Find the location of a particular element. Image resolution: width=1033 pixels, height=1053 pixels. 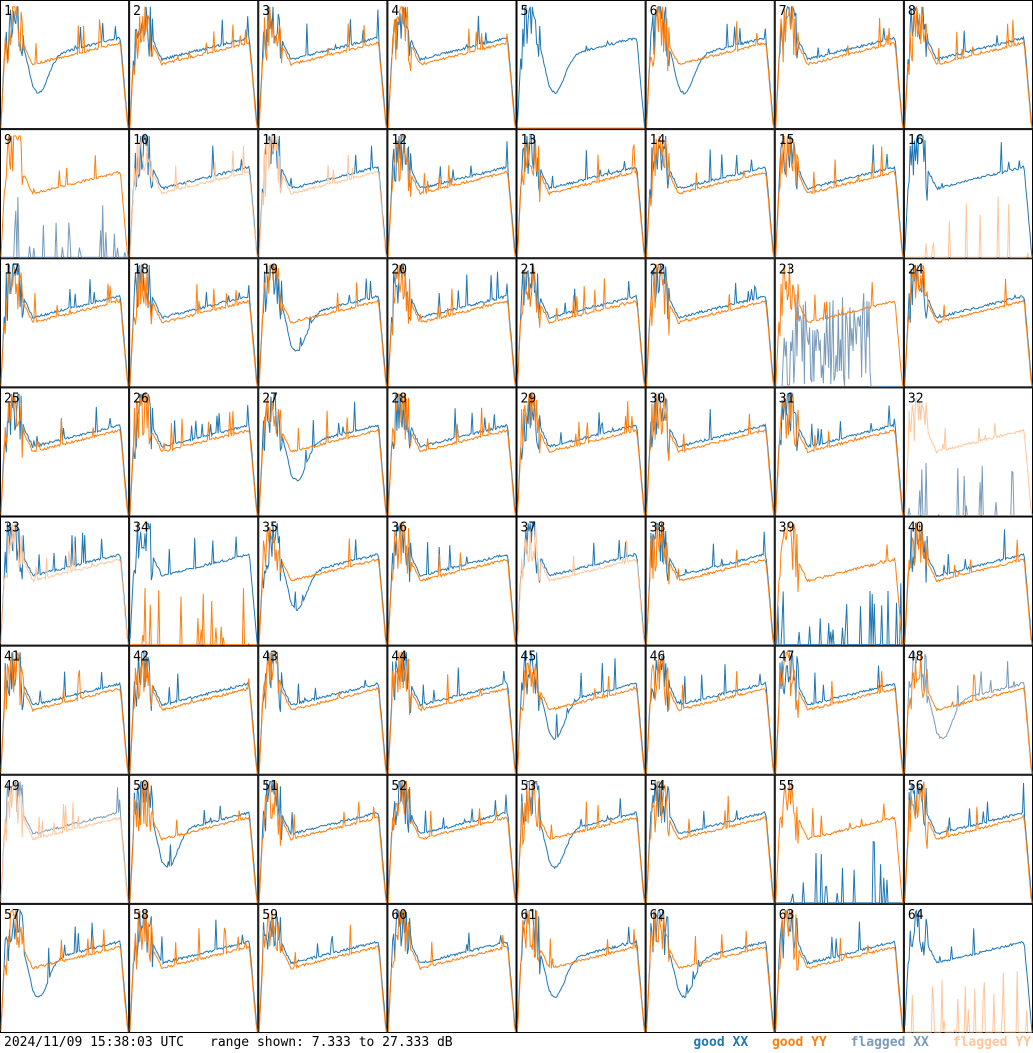

panel-2: 2 is located at coordinates (194, 65).